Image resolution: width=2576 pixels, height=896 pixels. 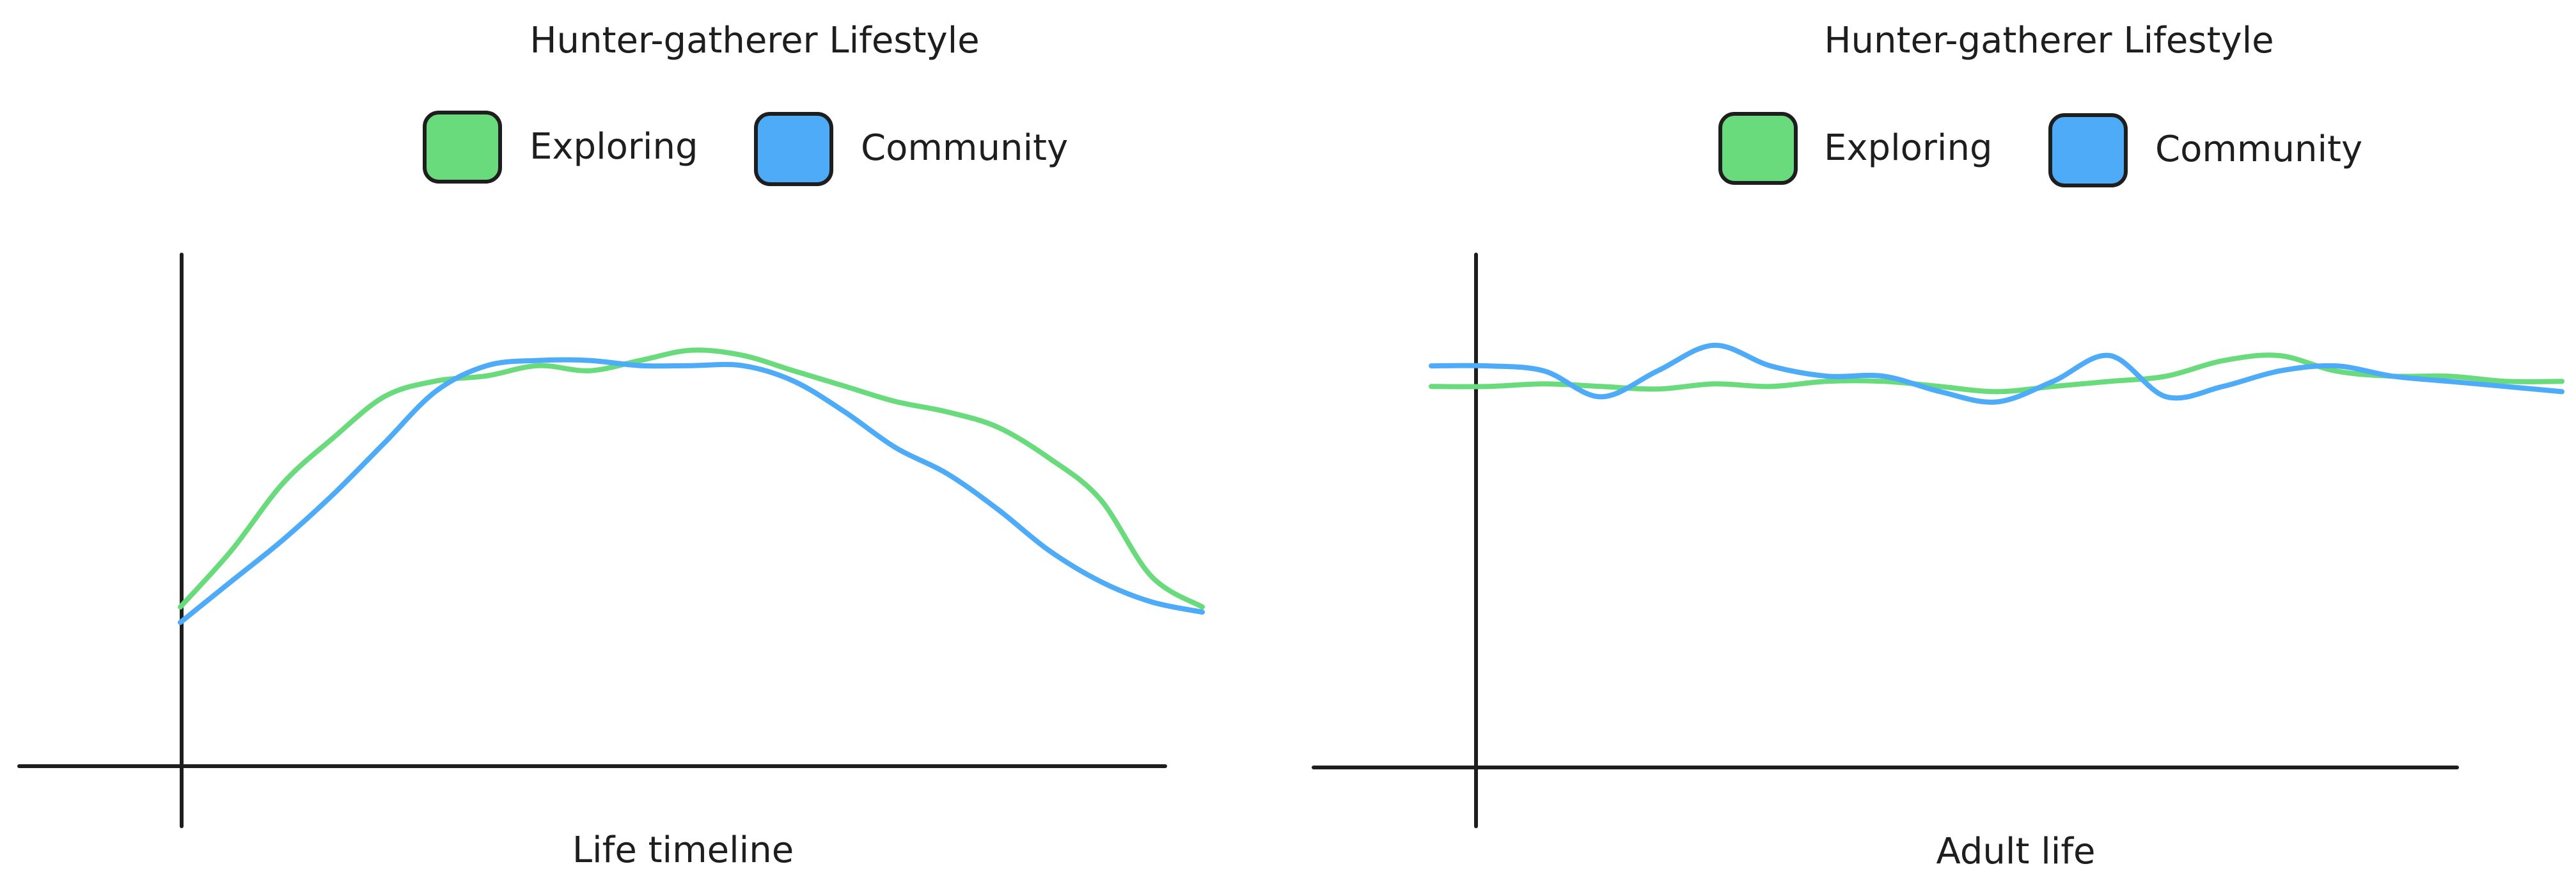 What do you see at coordinates (683, 850) in the screenshot?
I see `x-axis-label: Life timeline` at bounding box center [683, 850].